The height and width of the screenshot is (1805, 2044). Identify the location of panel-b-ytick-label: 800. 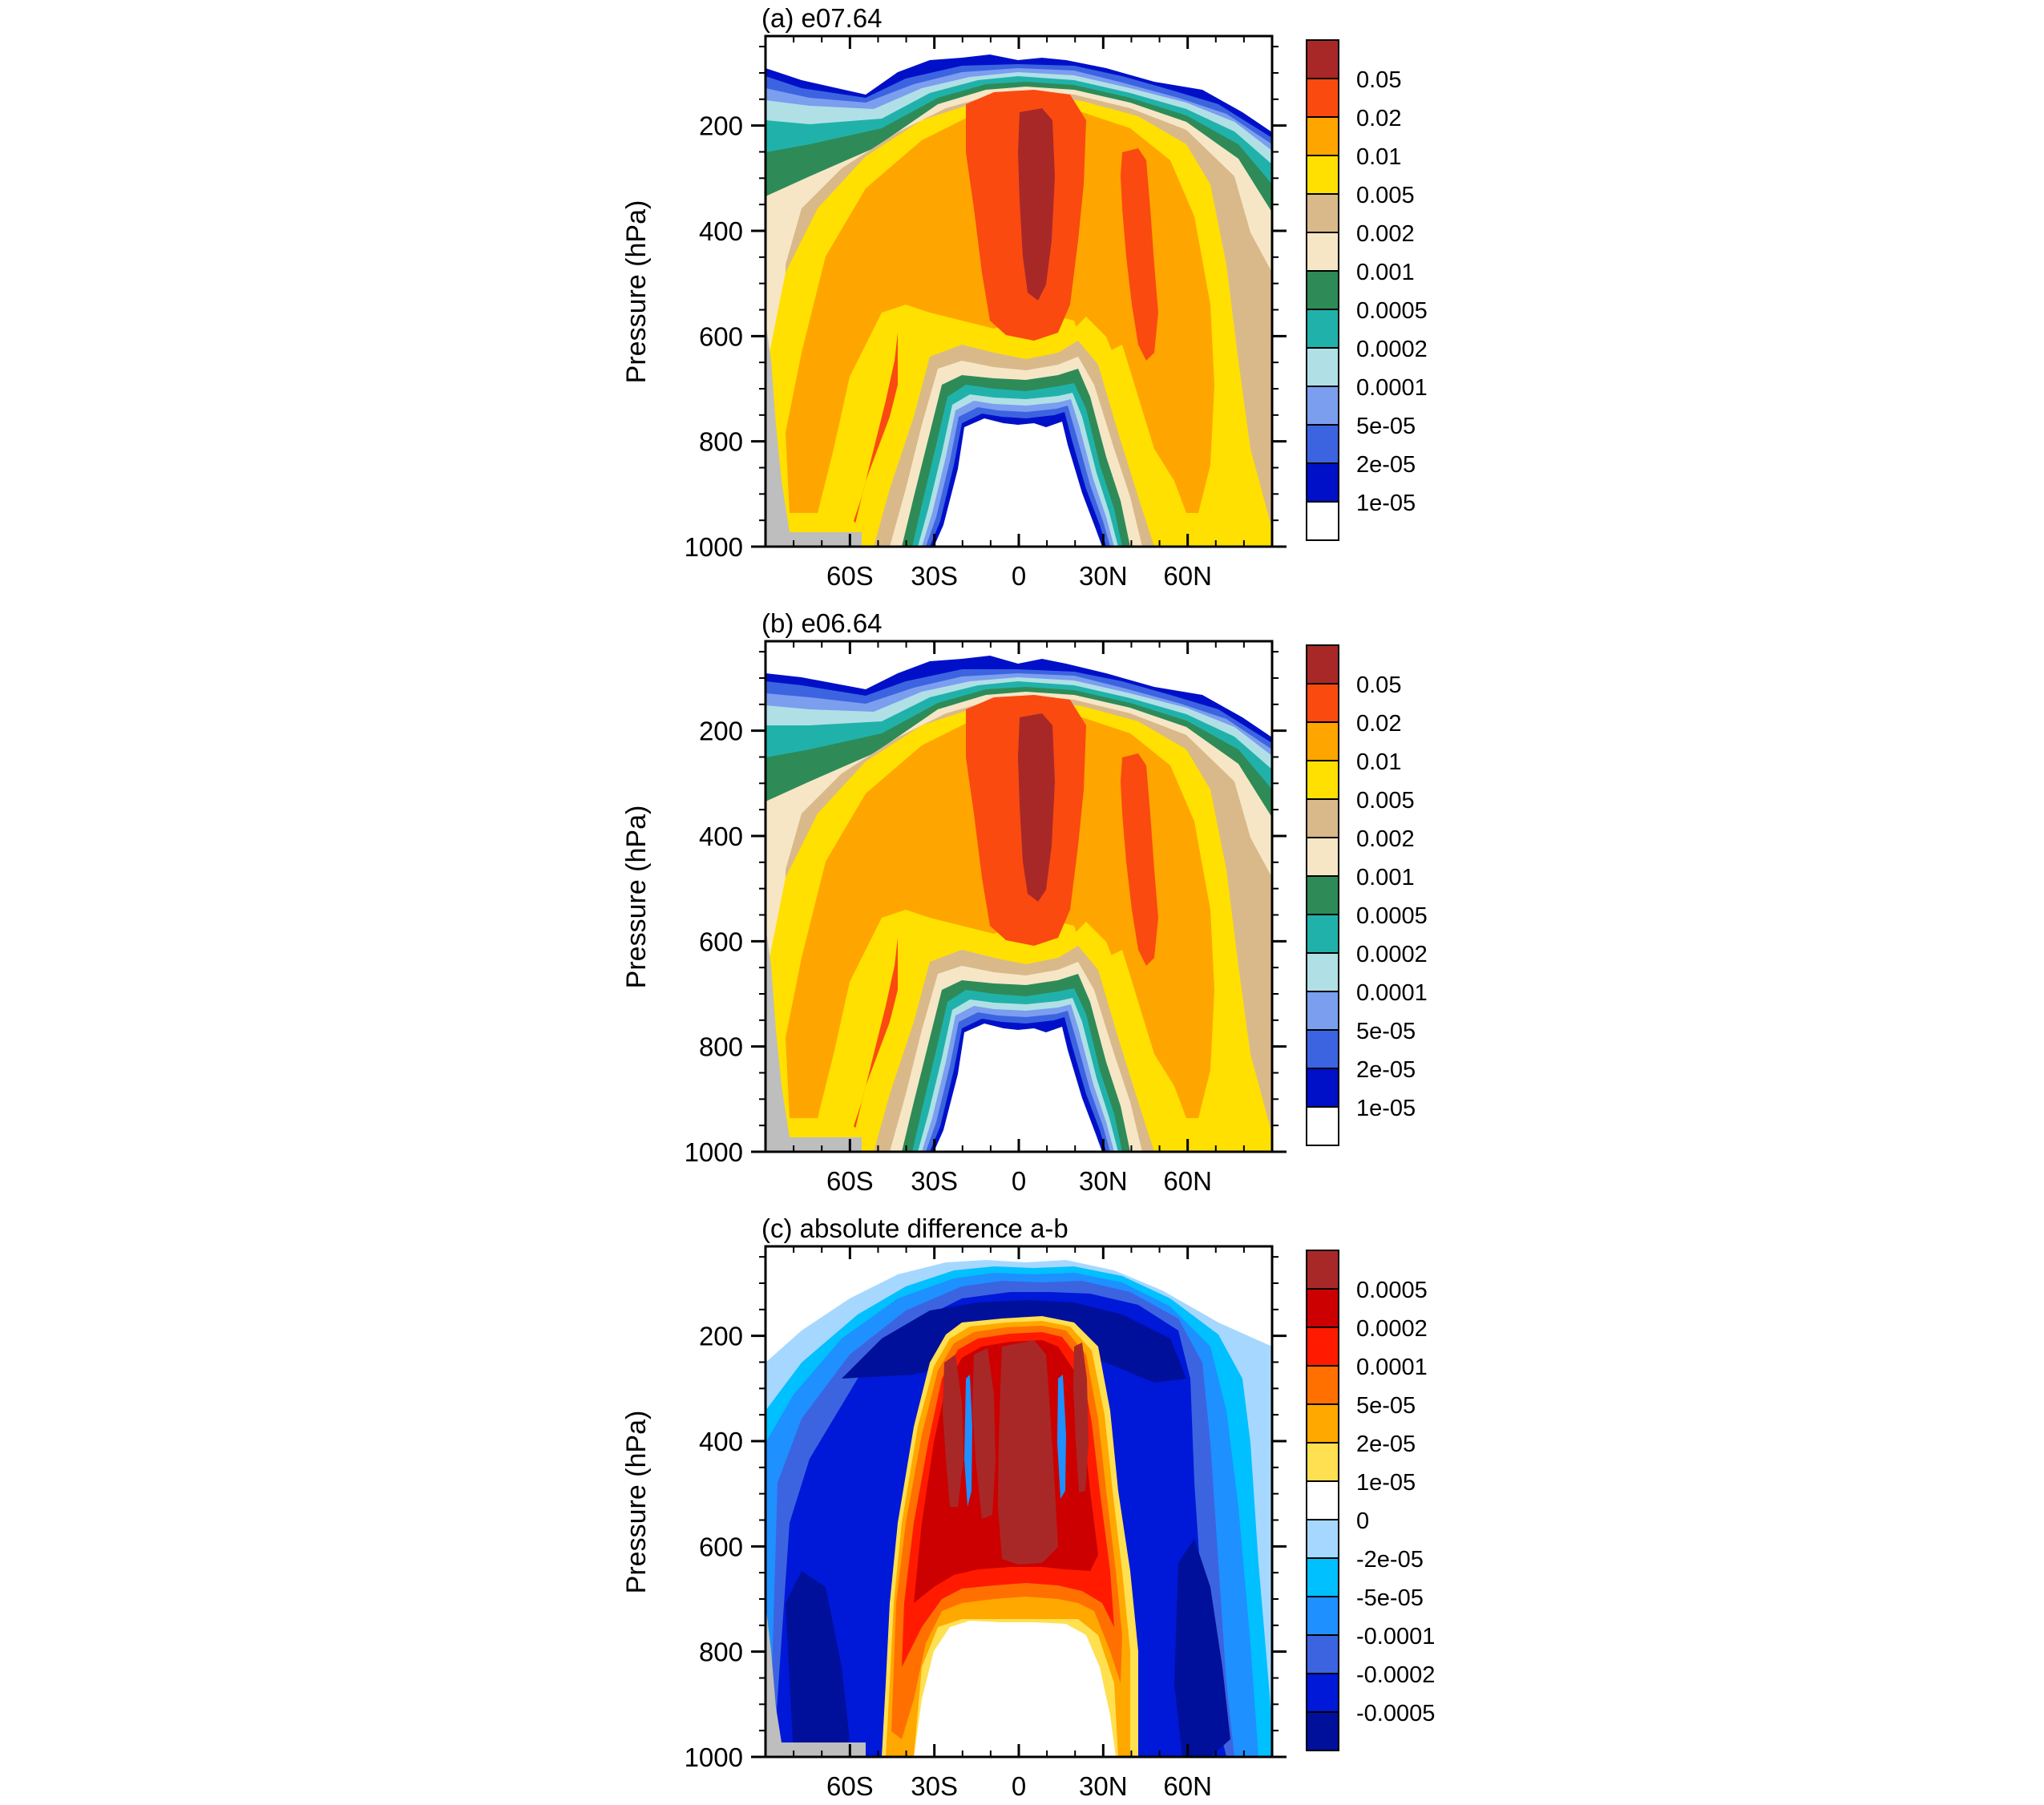
(721, 1047).